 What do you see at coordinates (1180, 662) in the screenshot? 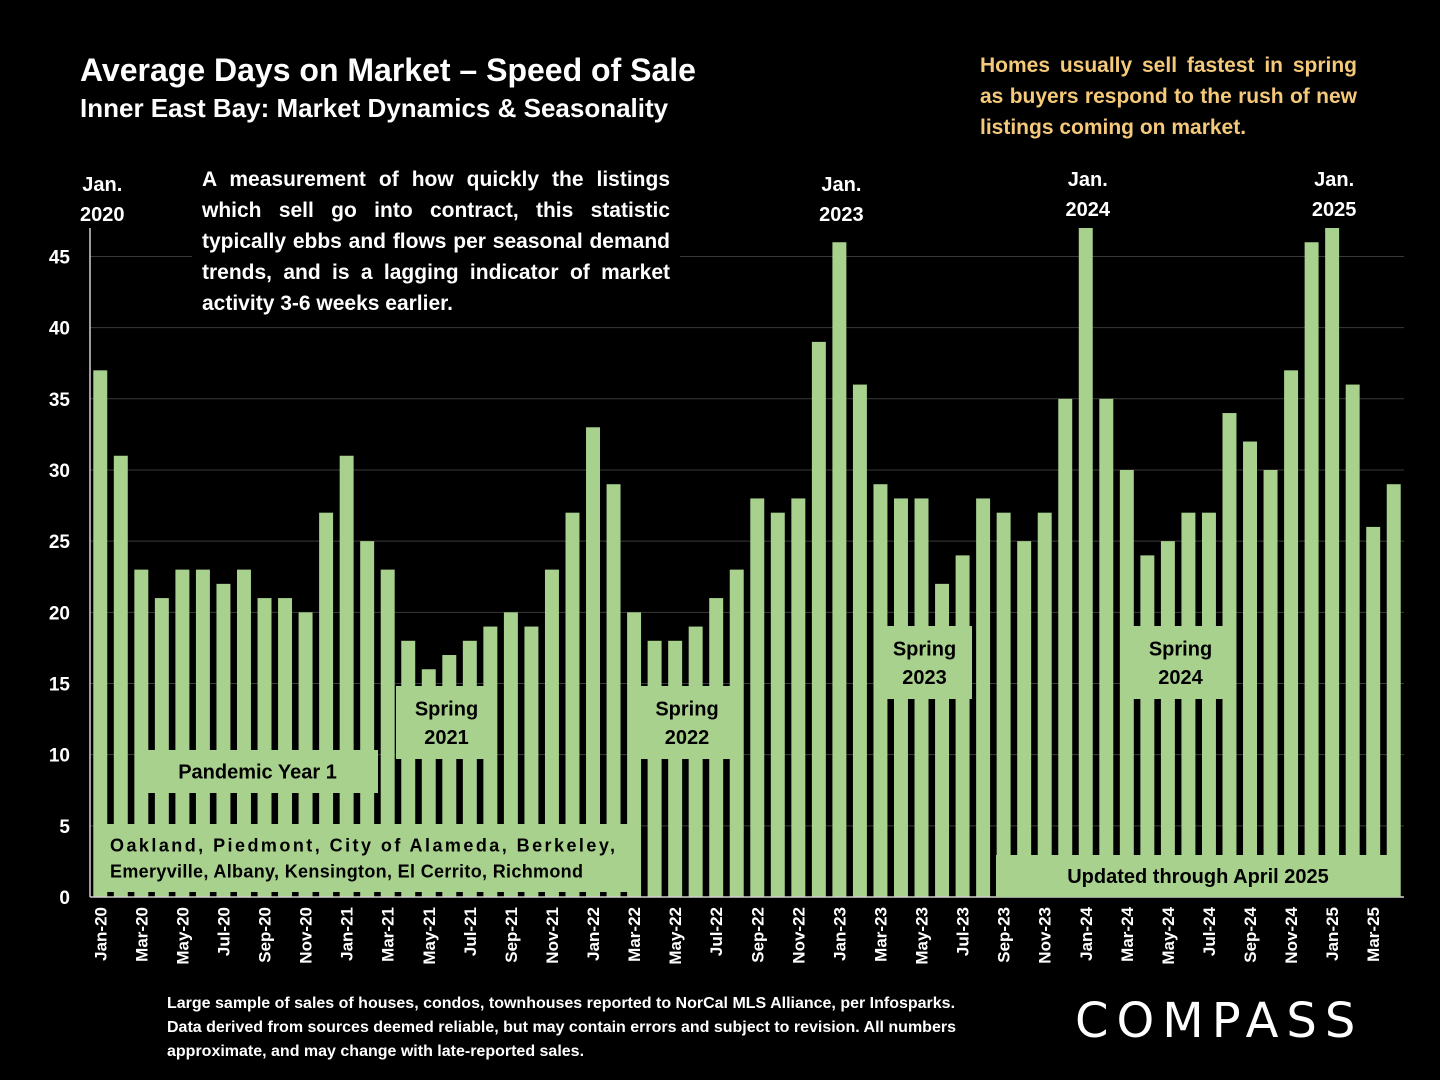
I see `spring-2024-label: Spring 2024` at bounding box center [1180, 662].